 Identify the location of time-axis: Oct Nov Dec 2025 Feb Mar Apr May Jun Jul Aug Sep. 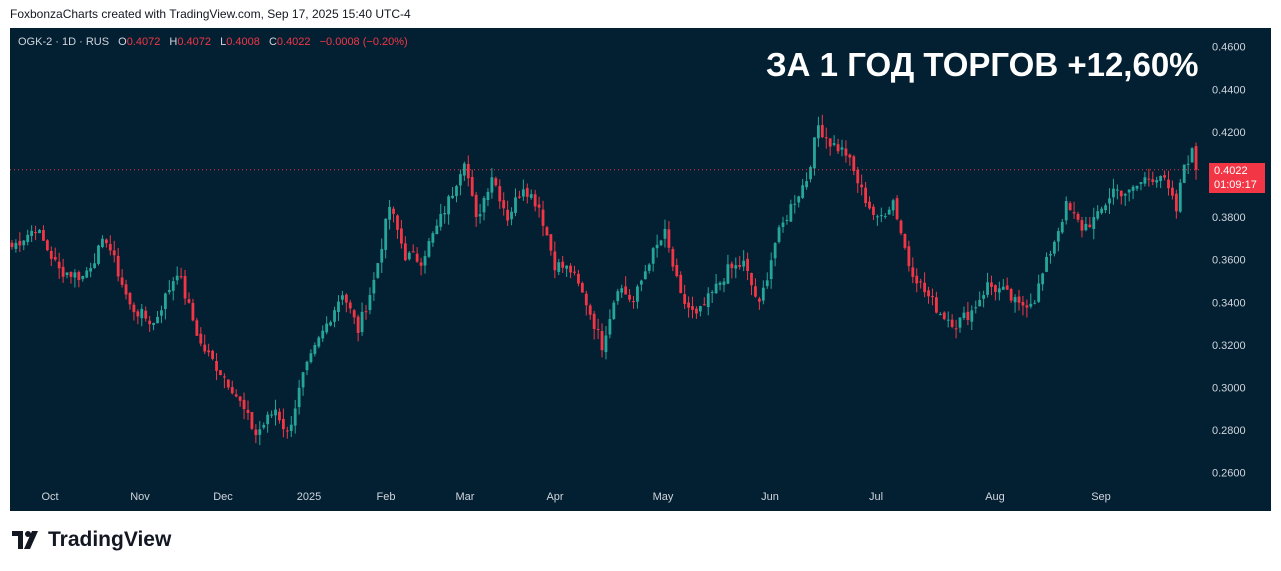
(575, 497).